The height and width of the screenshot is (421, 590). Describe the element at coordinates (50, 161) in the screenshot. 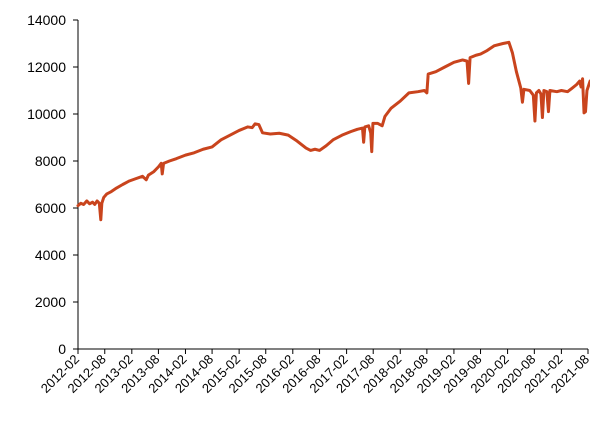

I see `y-tick-label: 8000` at that location.